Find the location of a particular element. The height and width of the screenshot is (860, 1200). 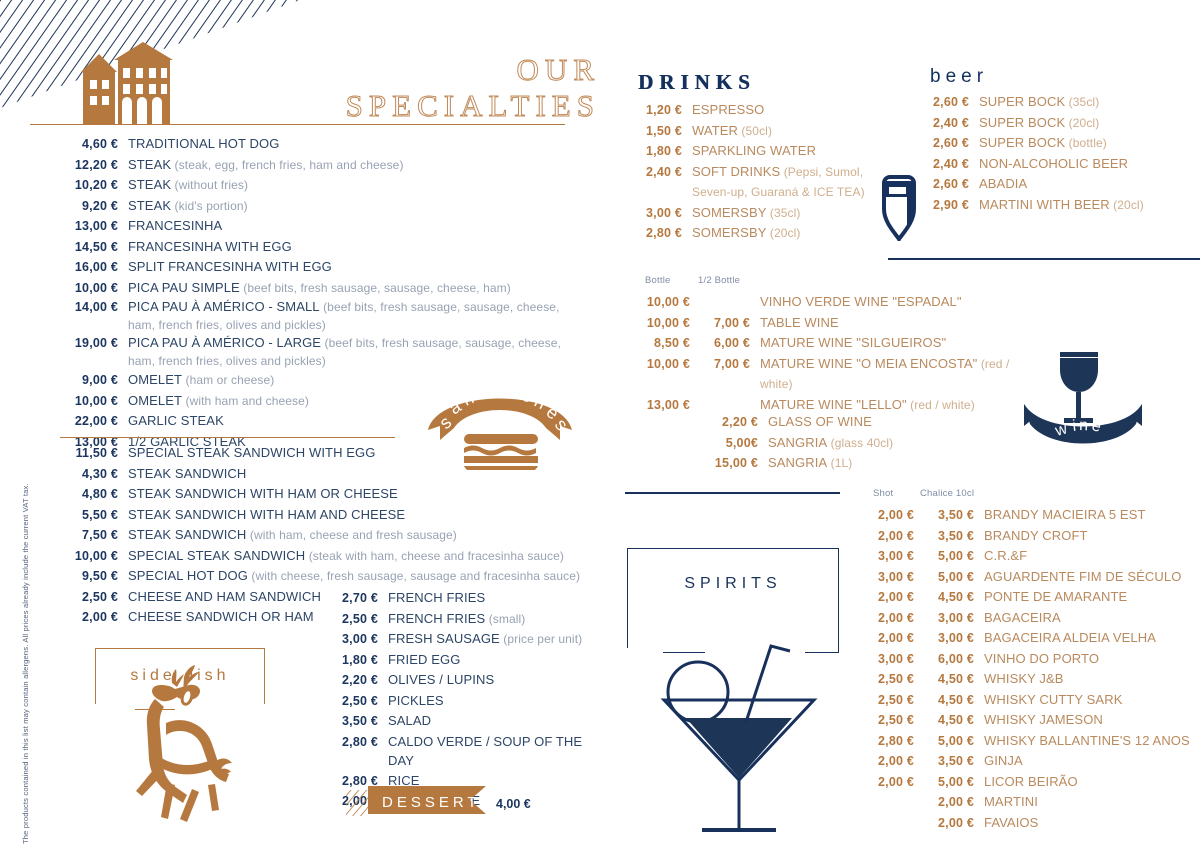

menu-row: 15,00 € SANGRIA (1L) is located at coordinates (850, 463).